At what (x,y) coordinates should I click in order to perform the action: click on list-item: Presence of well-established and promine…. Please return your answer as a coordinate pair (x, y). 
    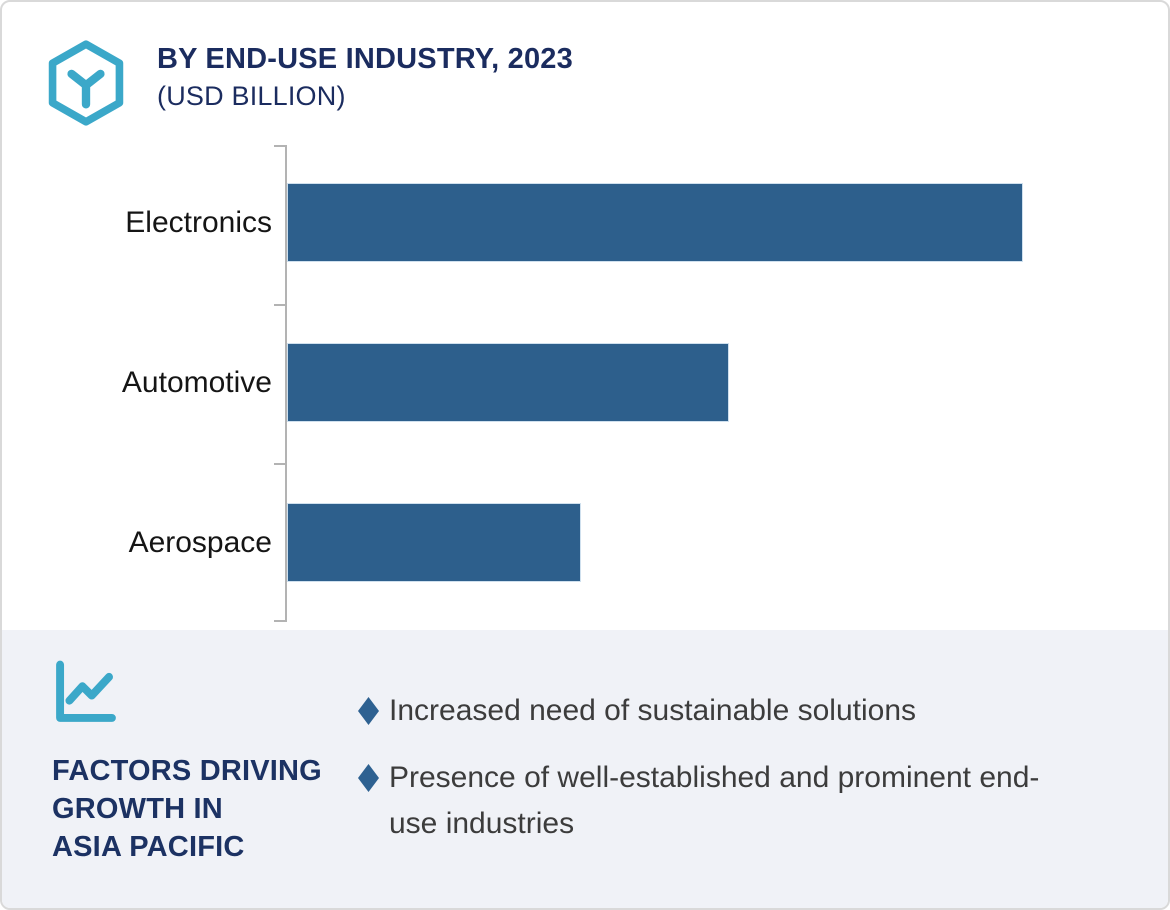
    Looking at the image, I should click on (718, 801).